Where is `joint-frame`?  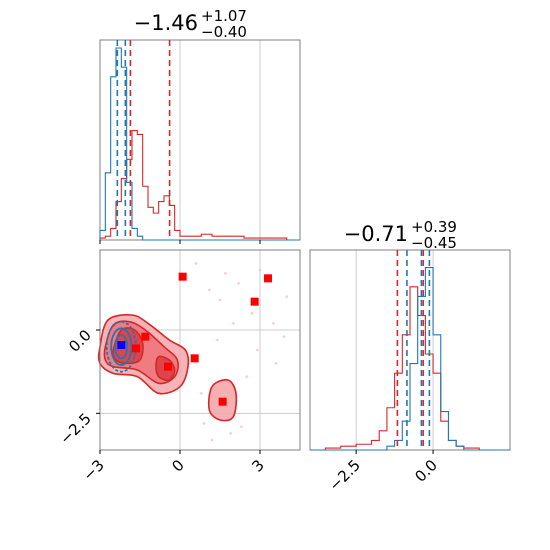 joint-frame is located at coordinates (200, 350).